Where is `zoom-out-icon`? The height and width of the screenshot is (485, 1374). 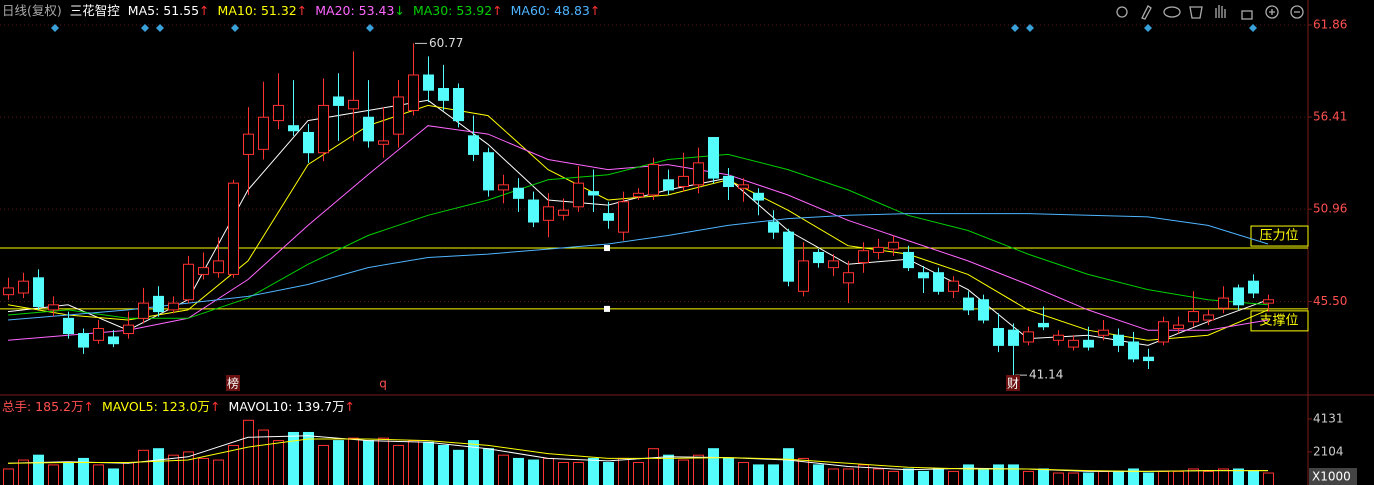 zoom-out-icon is located at coordinates (1297, 12).